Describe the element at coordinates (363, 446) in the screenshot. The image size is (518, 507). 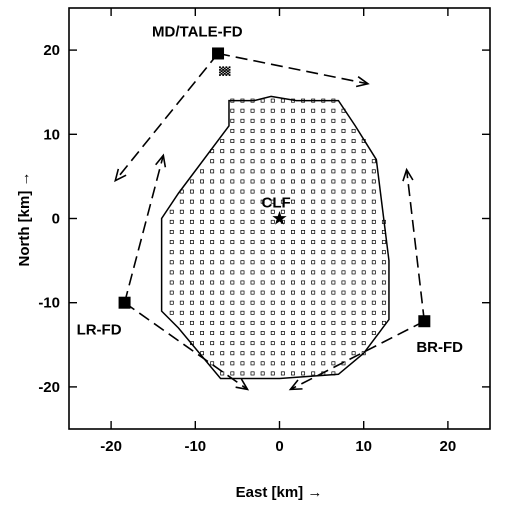
I see `x-tick-label: 10` at that location.